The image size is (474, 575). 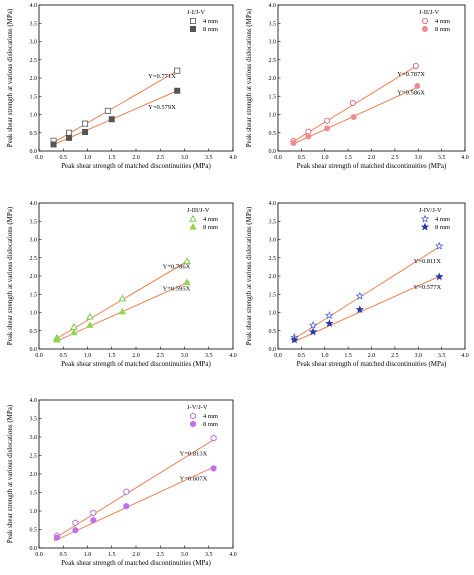 I want to click on fit-equation-label: Y=0.787X, so click(x=411, y=74).